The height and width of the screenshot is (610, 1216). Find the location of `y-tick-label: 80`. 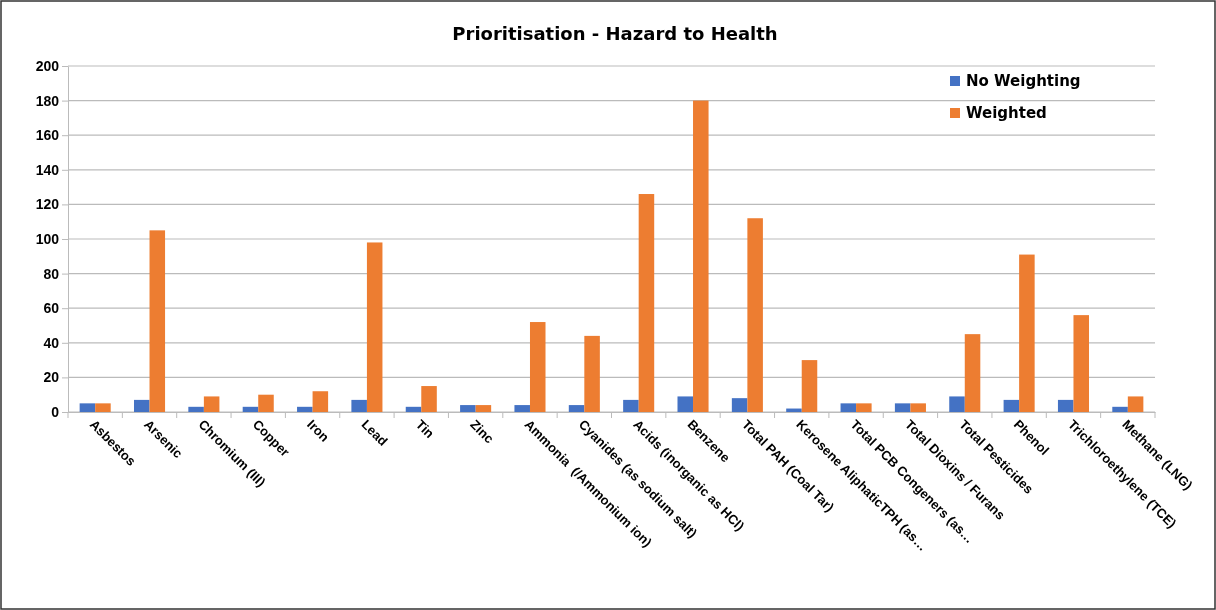

y-tick-label: 80 is located at coordinates (51, 273).